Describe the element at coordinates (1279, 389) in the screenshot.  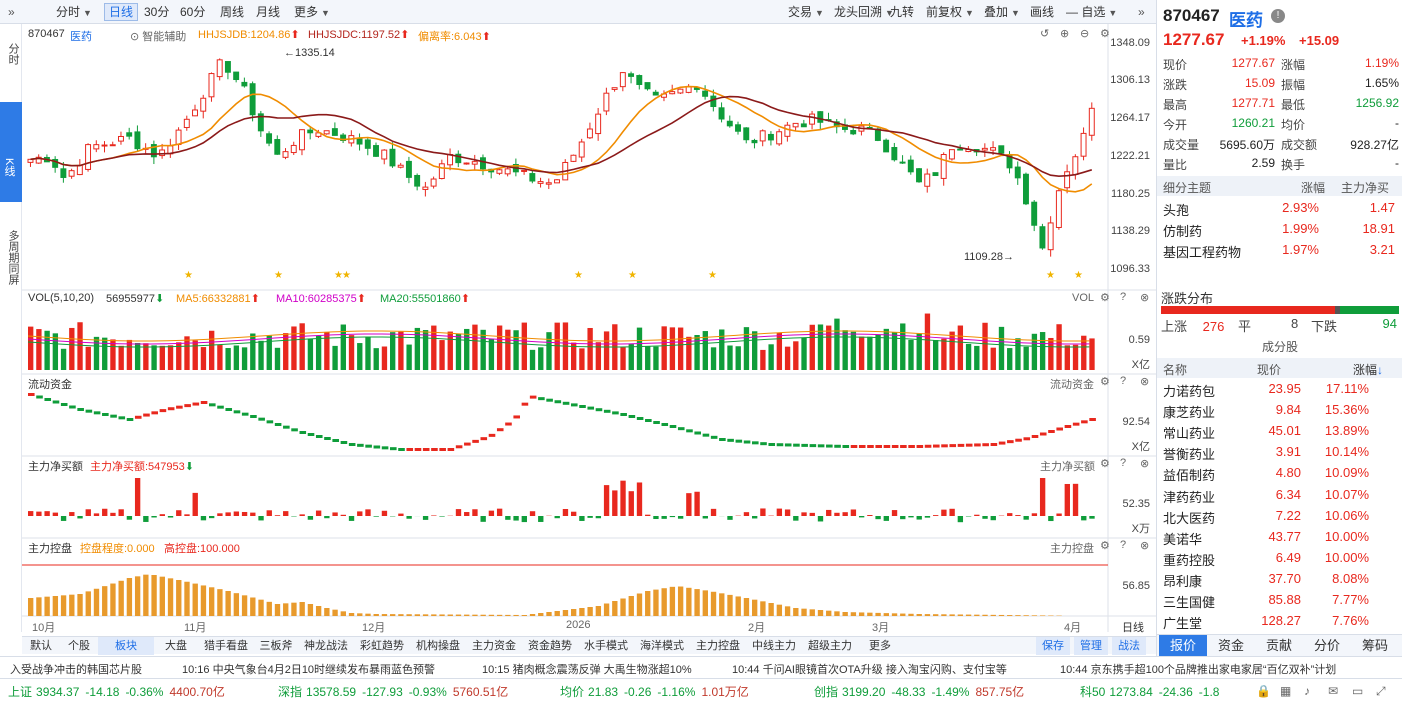
I see `component-row: 力诺药包 23.95 17.11%` at that location.